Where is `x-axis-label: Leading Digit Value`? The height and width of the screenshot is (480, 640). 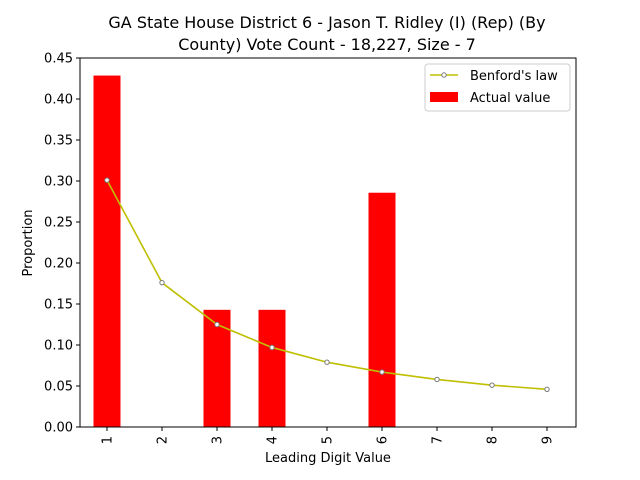
x-axis-label: Leading Digit Value is located at coordinates (328, 458).